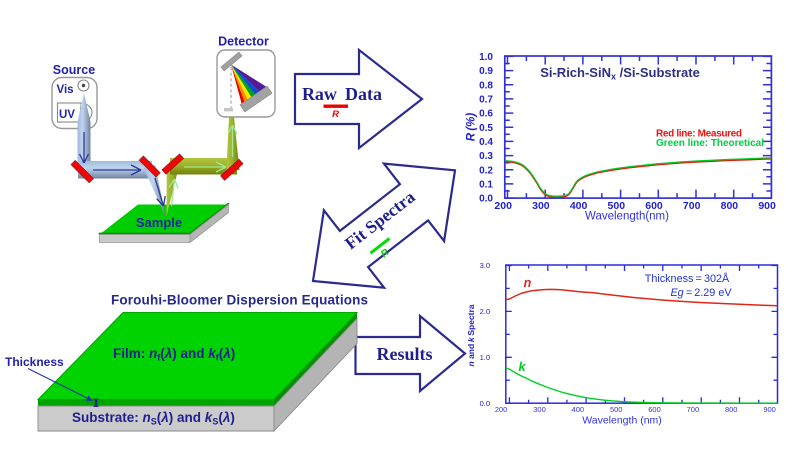 This screenshot has width=800, height=459. I want to click on svg-text: 0.5, so click(486, 128).